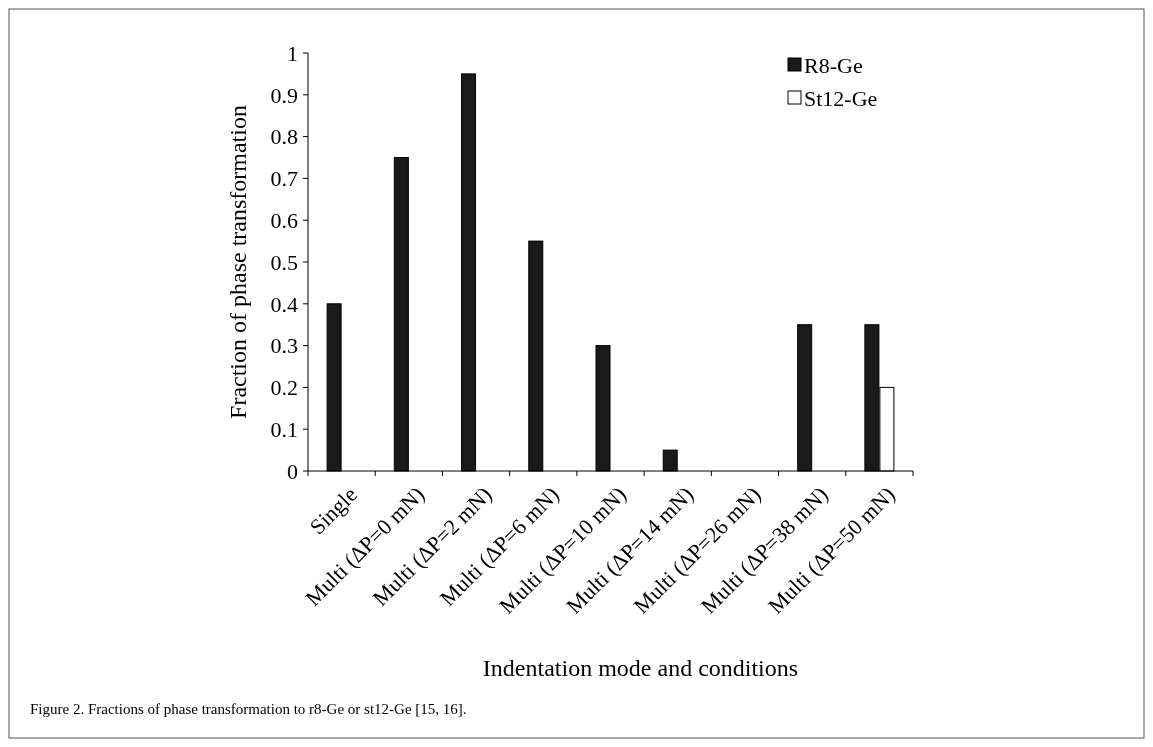 The height and width of the screenshot is (747, 1153). What do you see at coordinates (640, 668) in the screenshot?
I see `x-axis-title: Indentation mode and conditions` at bounding box center [640, 668].